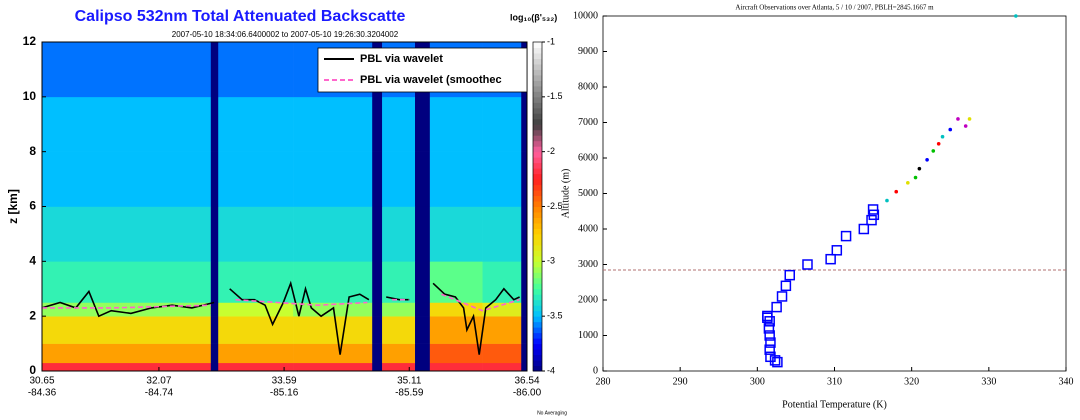  I want to click on x-tick-label: 32.07, so click(158, 381).